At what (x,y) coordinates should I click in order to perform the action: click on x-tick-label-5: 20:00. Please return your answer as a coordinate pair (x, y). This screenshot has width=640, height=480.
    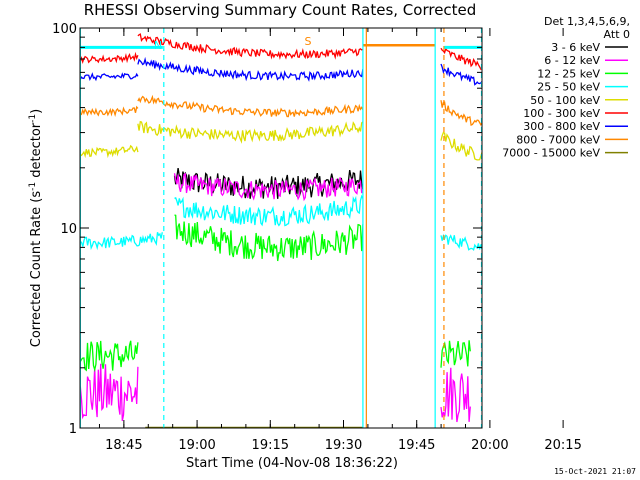
    Looking at the image, I should click on (489, 445).